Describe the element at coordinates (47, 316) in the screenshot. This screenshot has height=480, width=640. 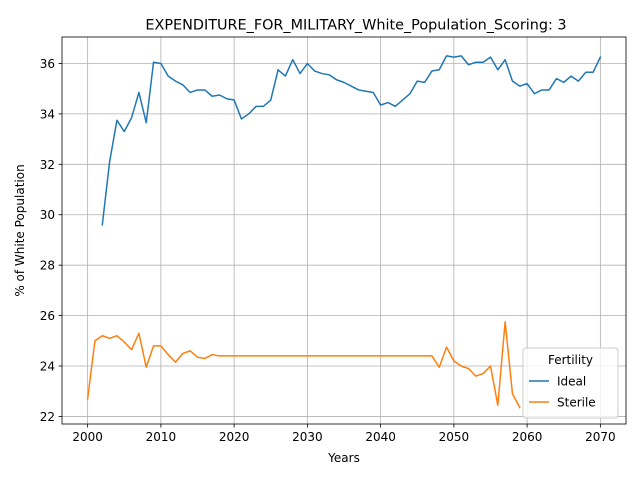
I see `y-tick-label: 26` at that location.